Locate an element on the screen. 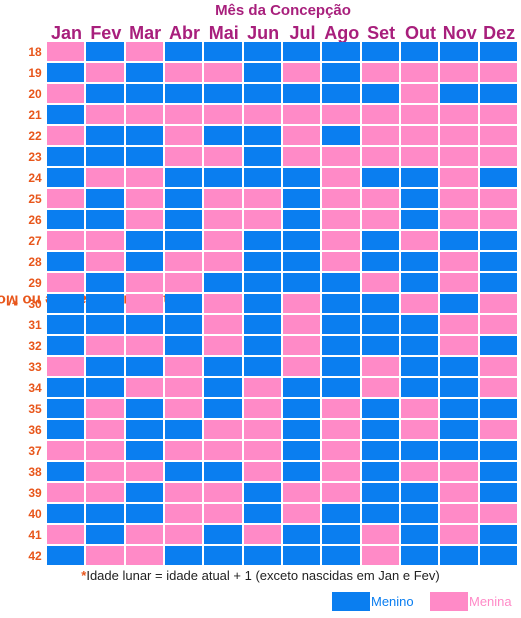  girl-cell-34-abr is located at coordinates (183, 387).